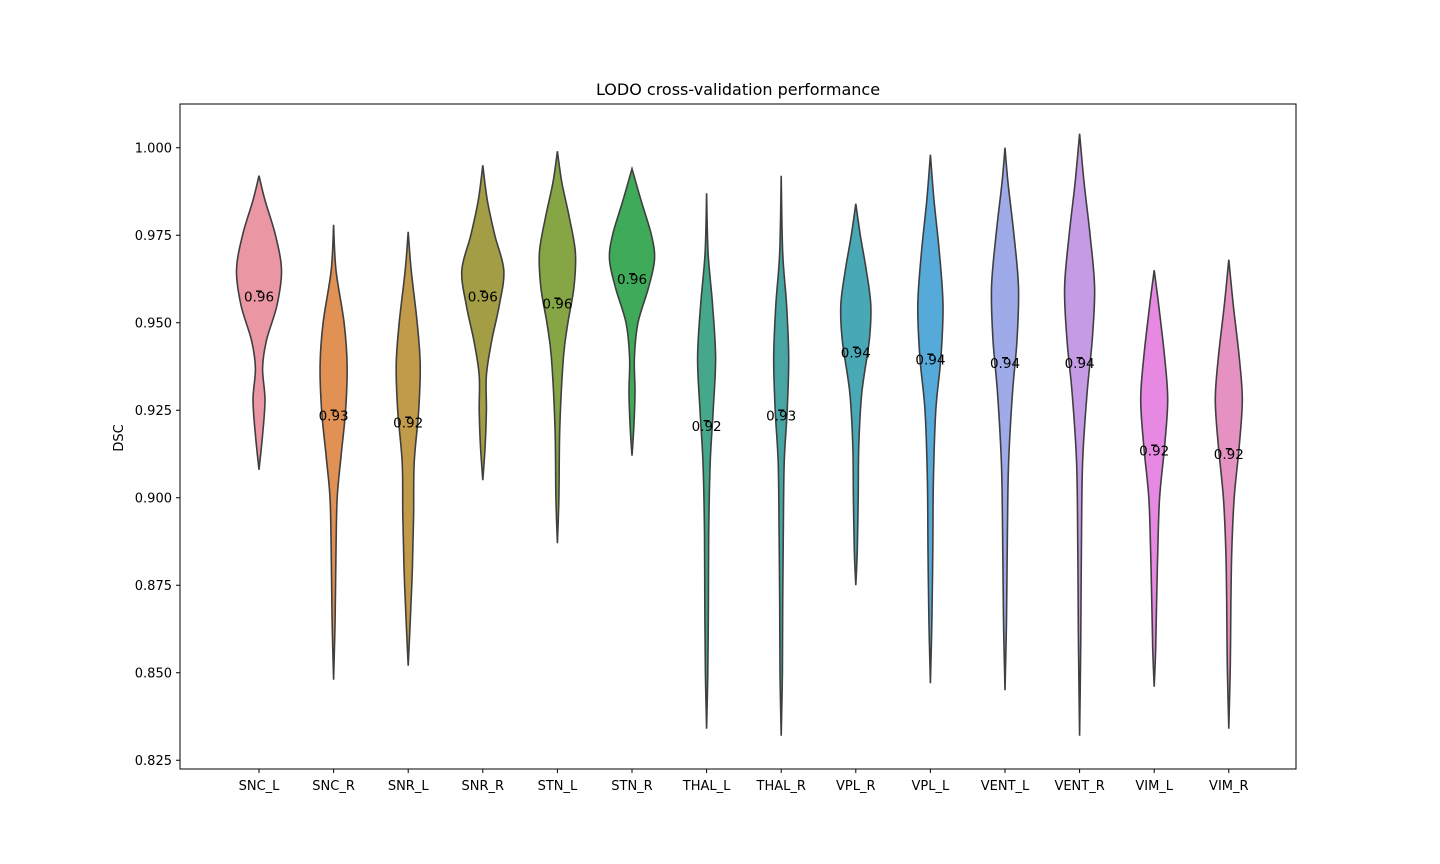  I want to click on violin-vent-l: 0.94, so click(1005, 419).